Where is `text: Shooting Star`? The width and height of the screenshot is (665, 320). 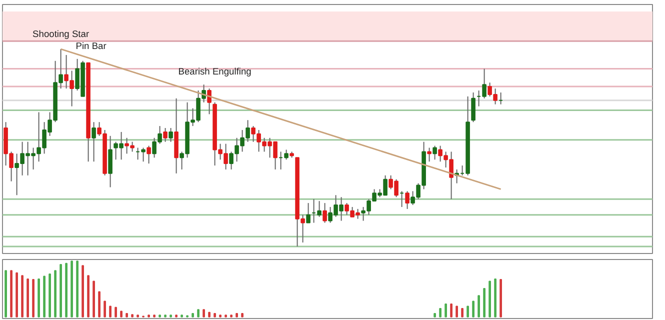 text: Shooting Star is located at coordinates (61, 34).